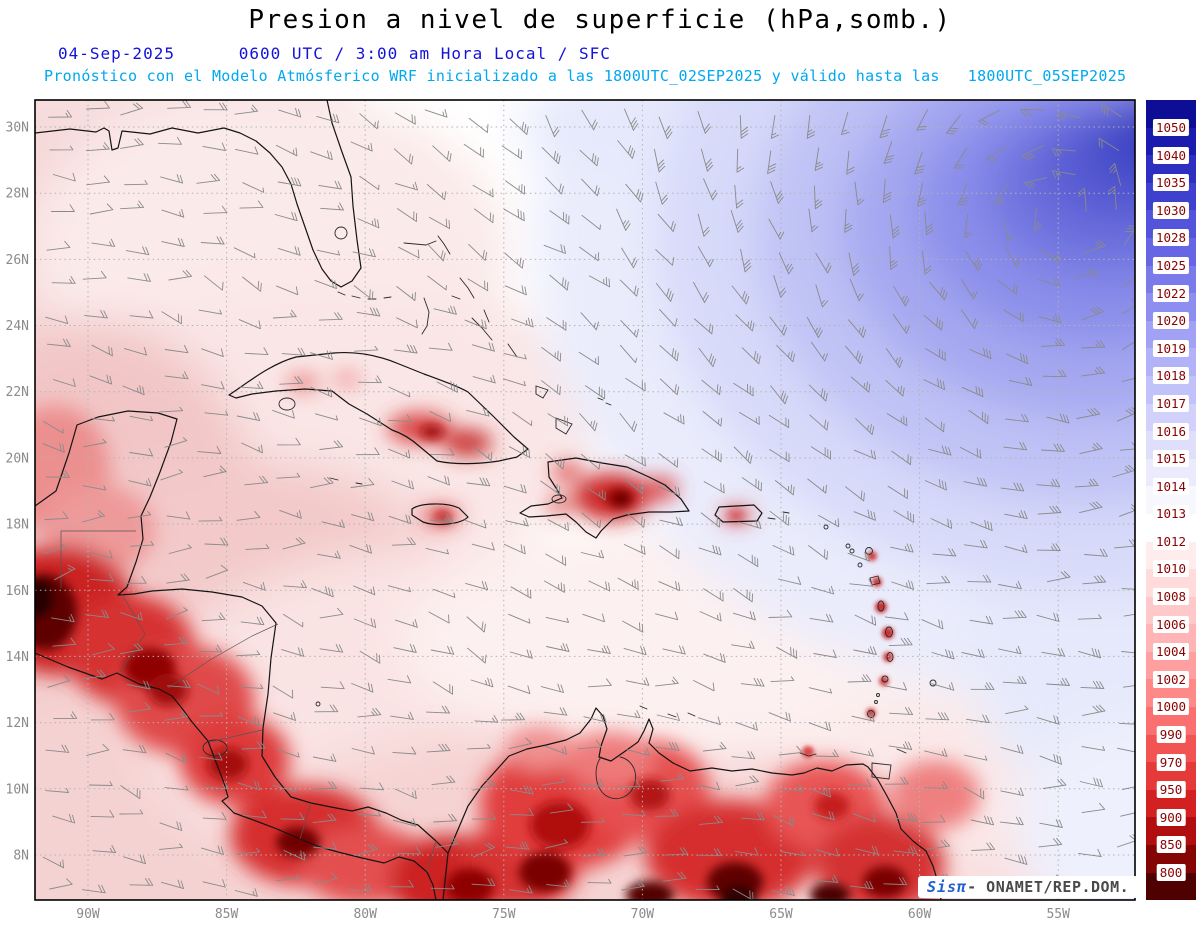  What do you see at coordinates (1171, 817) in the screenshot?
I see `colorbar-label: 900` at bounding box center [1171, 817].